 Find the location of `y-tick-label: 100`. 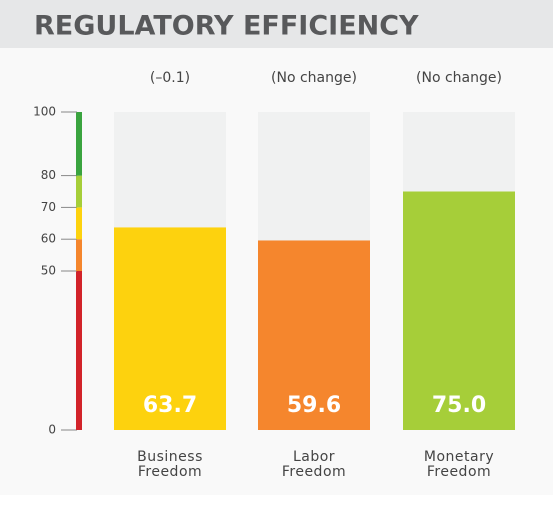

y-tick-label: 100 is located at coordinates (44, 112).